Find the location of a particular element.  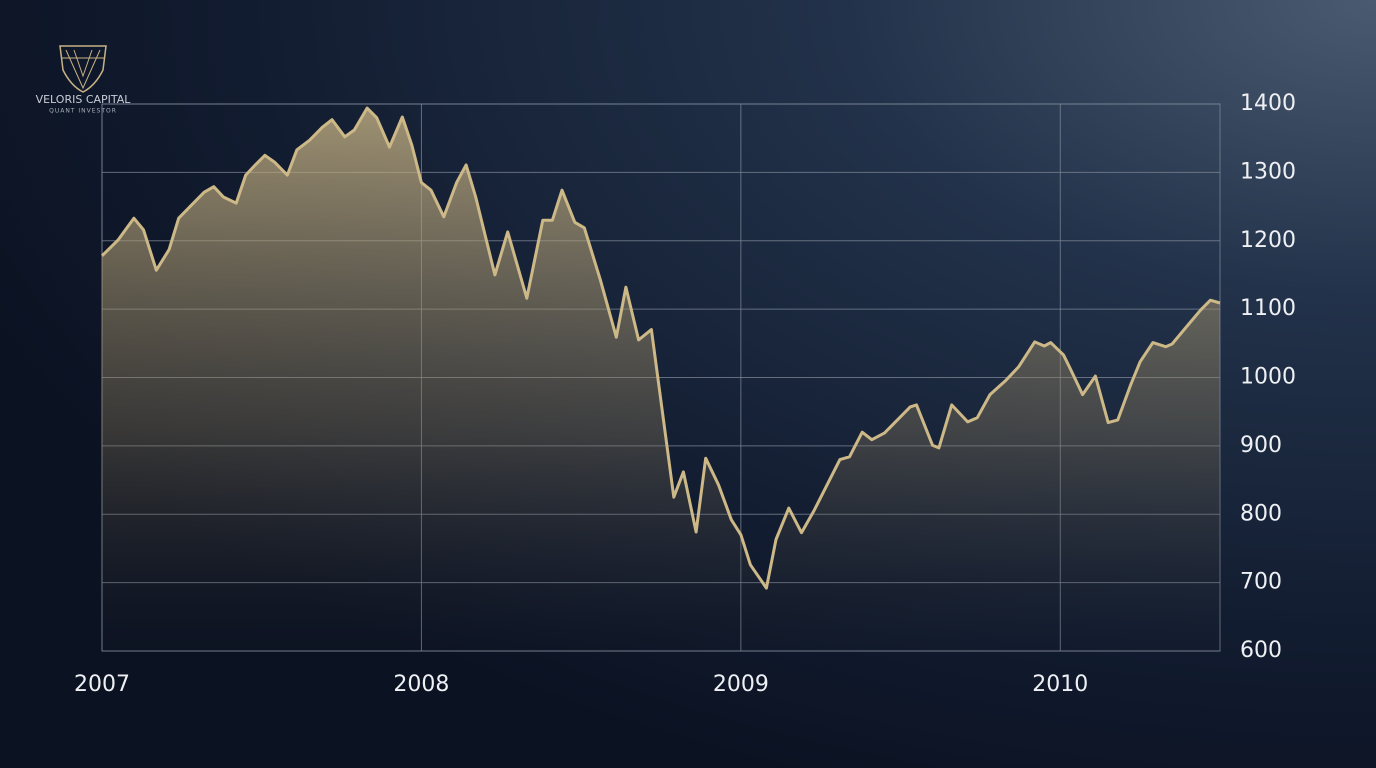

y-tick-label: 900 is located at coordinates (1261, 445).